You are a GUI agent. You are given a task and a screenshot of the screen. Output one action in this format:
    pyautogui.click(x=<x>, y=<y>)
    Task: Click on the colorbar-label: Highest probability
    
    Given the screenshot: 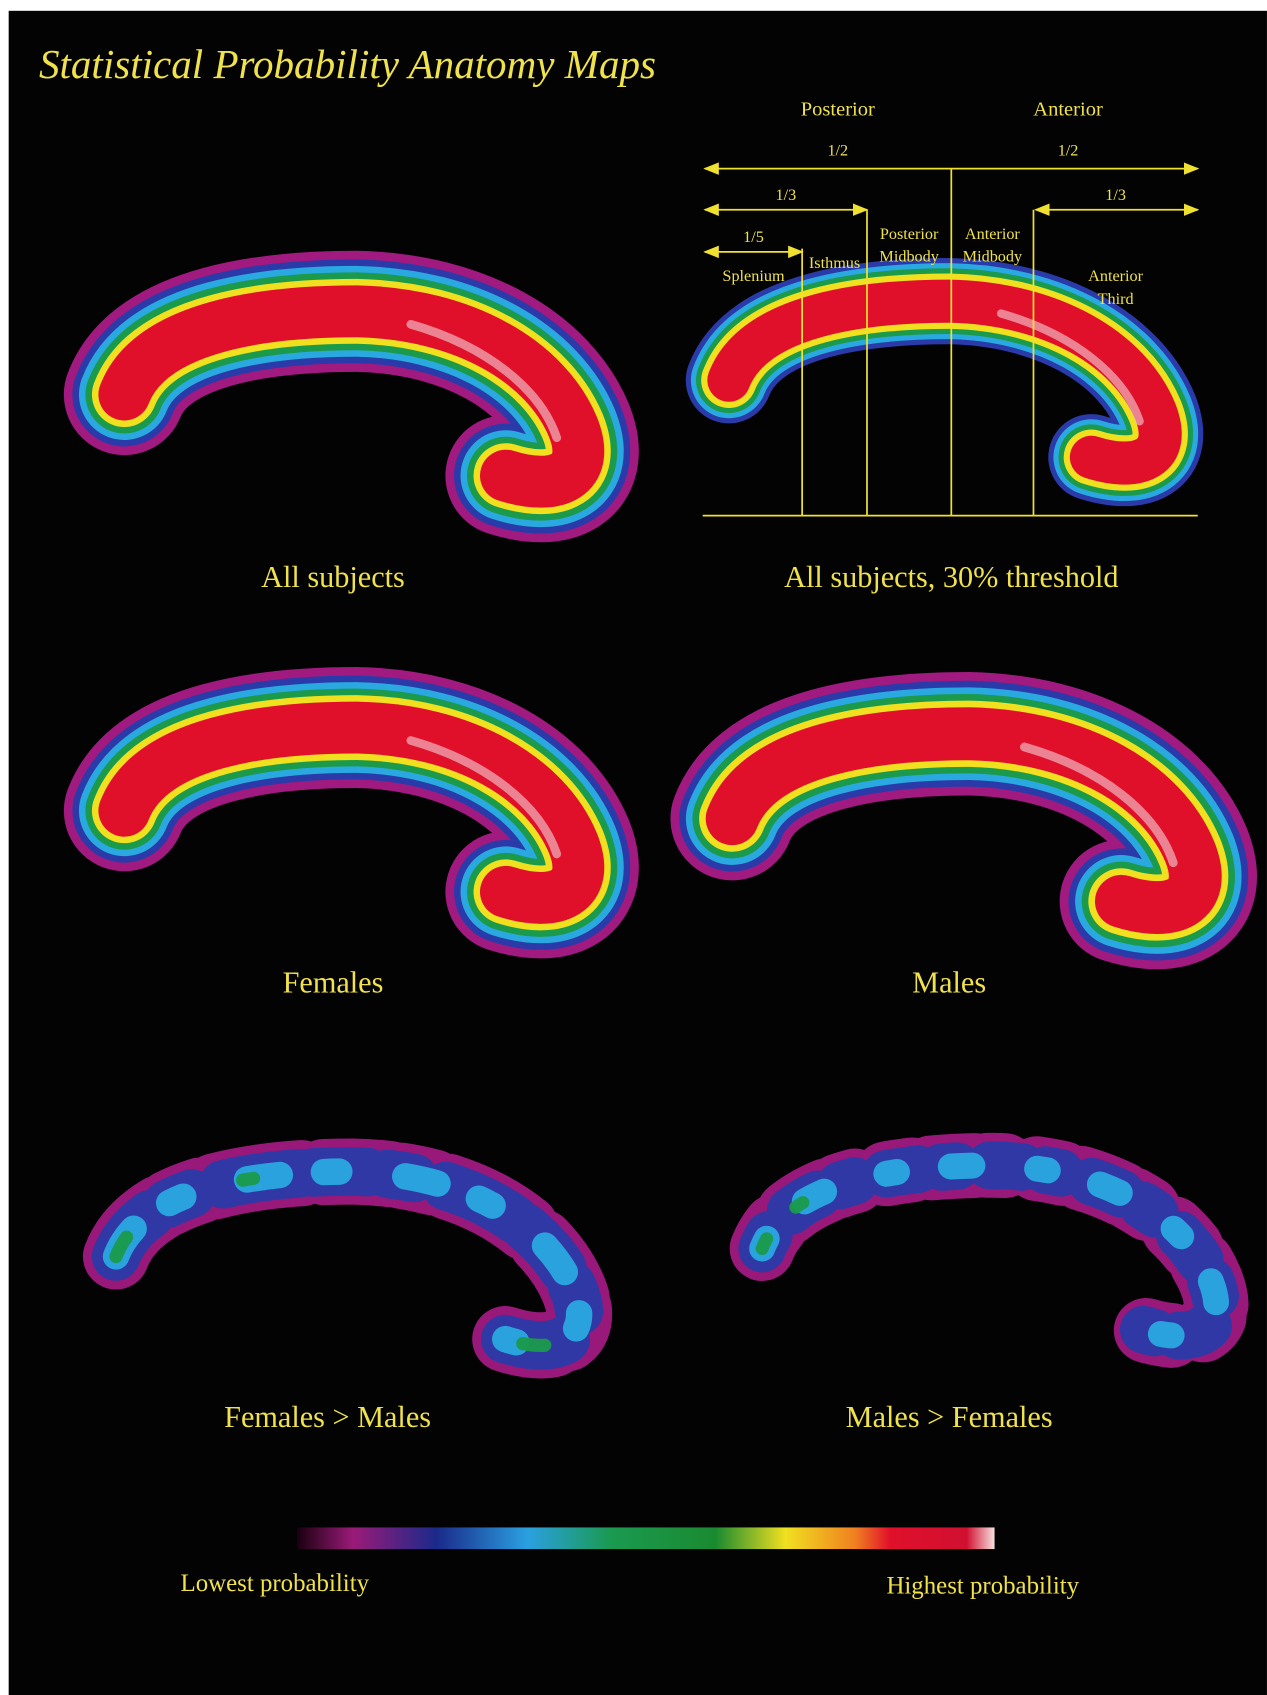 What is the action you would take?
    pyautogui.click(x=982, y=1585)
    